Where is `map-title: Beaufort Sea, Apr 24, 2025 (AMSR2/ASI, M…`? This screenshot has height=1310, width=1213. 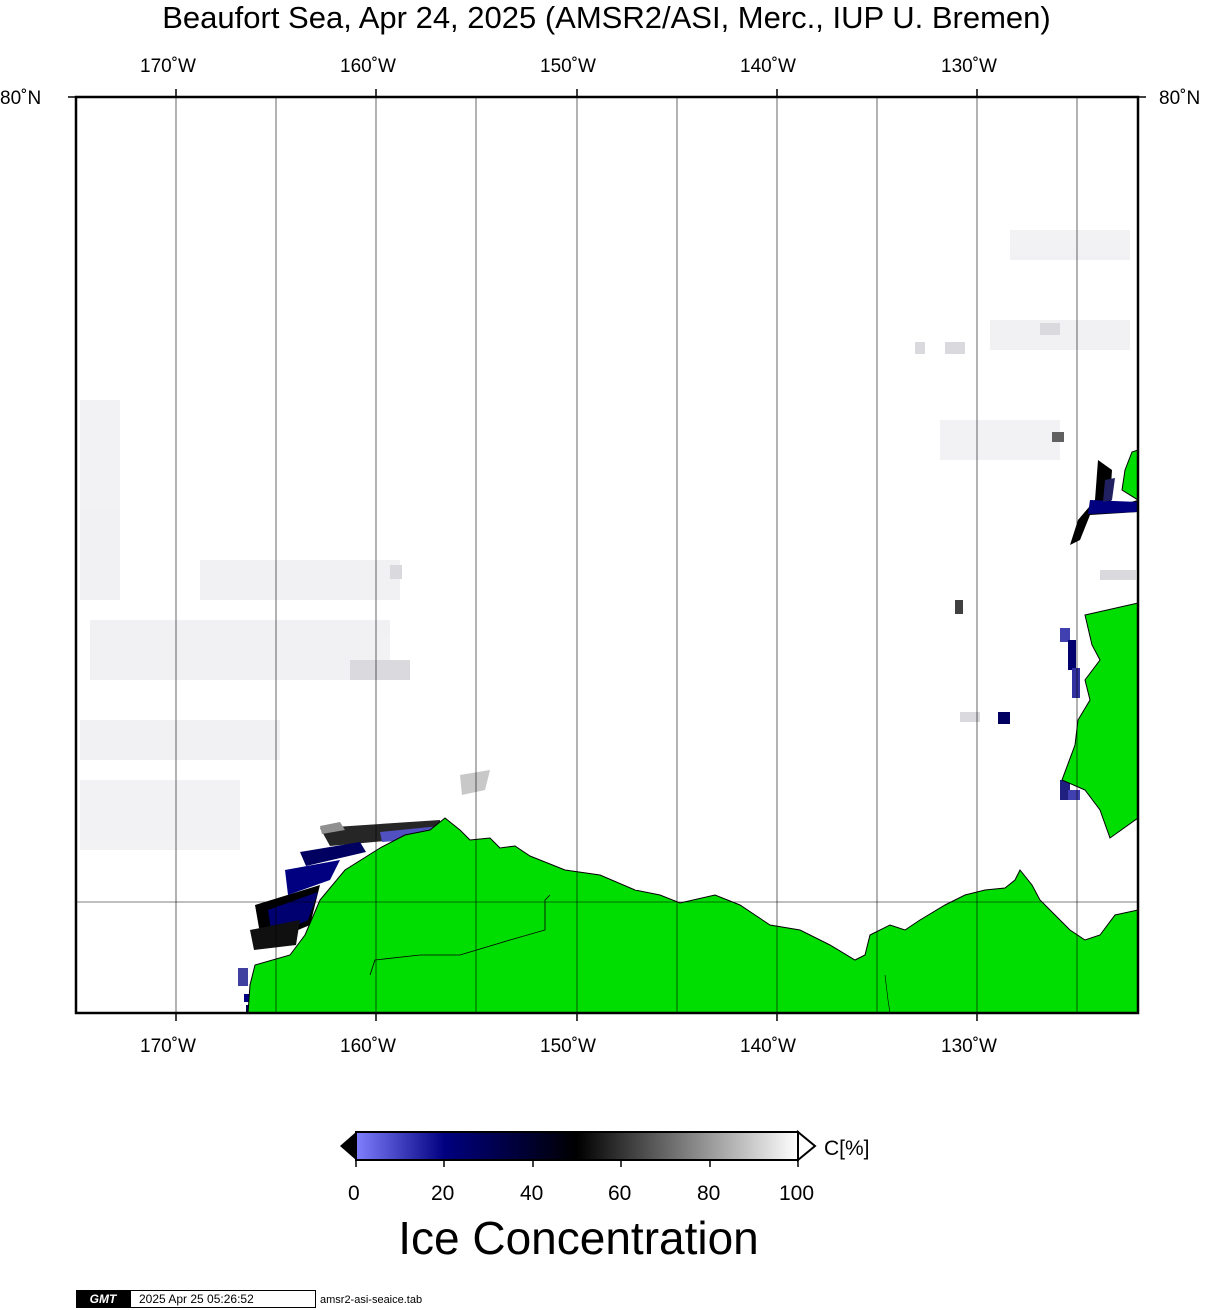
map-title: Beaufort Sea, Apr 24, 2025 (AMSR2/ASI, M… is located at coordinates (606, 17).